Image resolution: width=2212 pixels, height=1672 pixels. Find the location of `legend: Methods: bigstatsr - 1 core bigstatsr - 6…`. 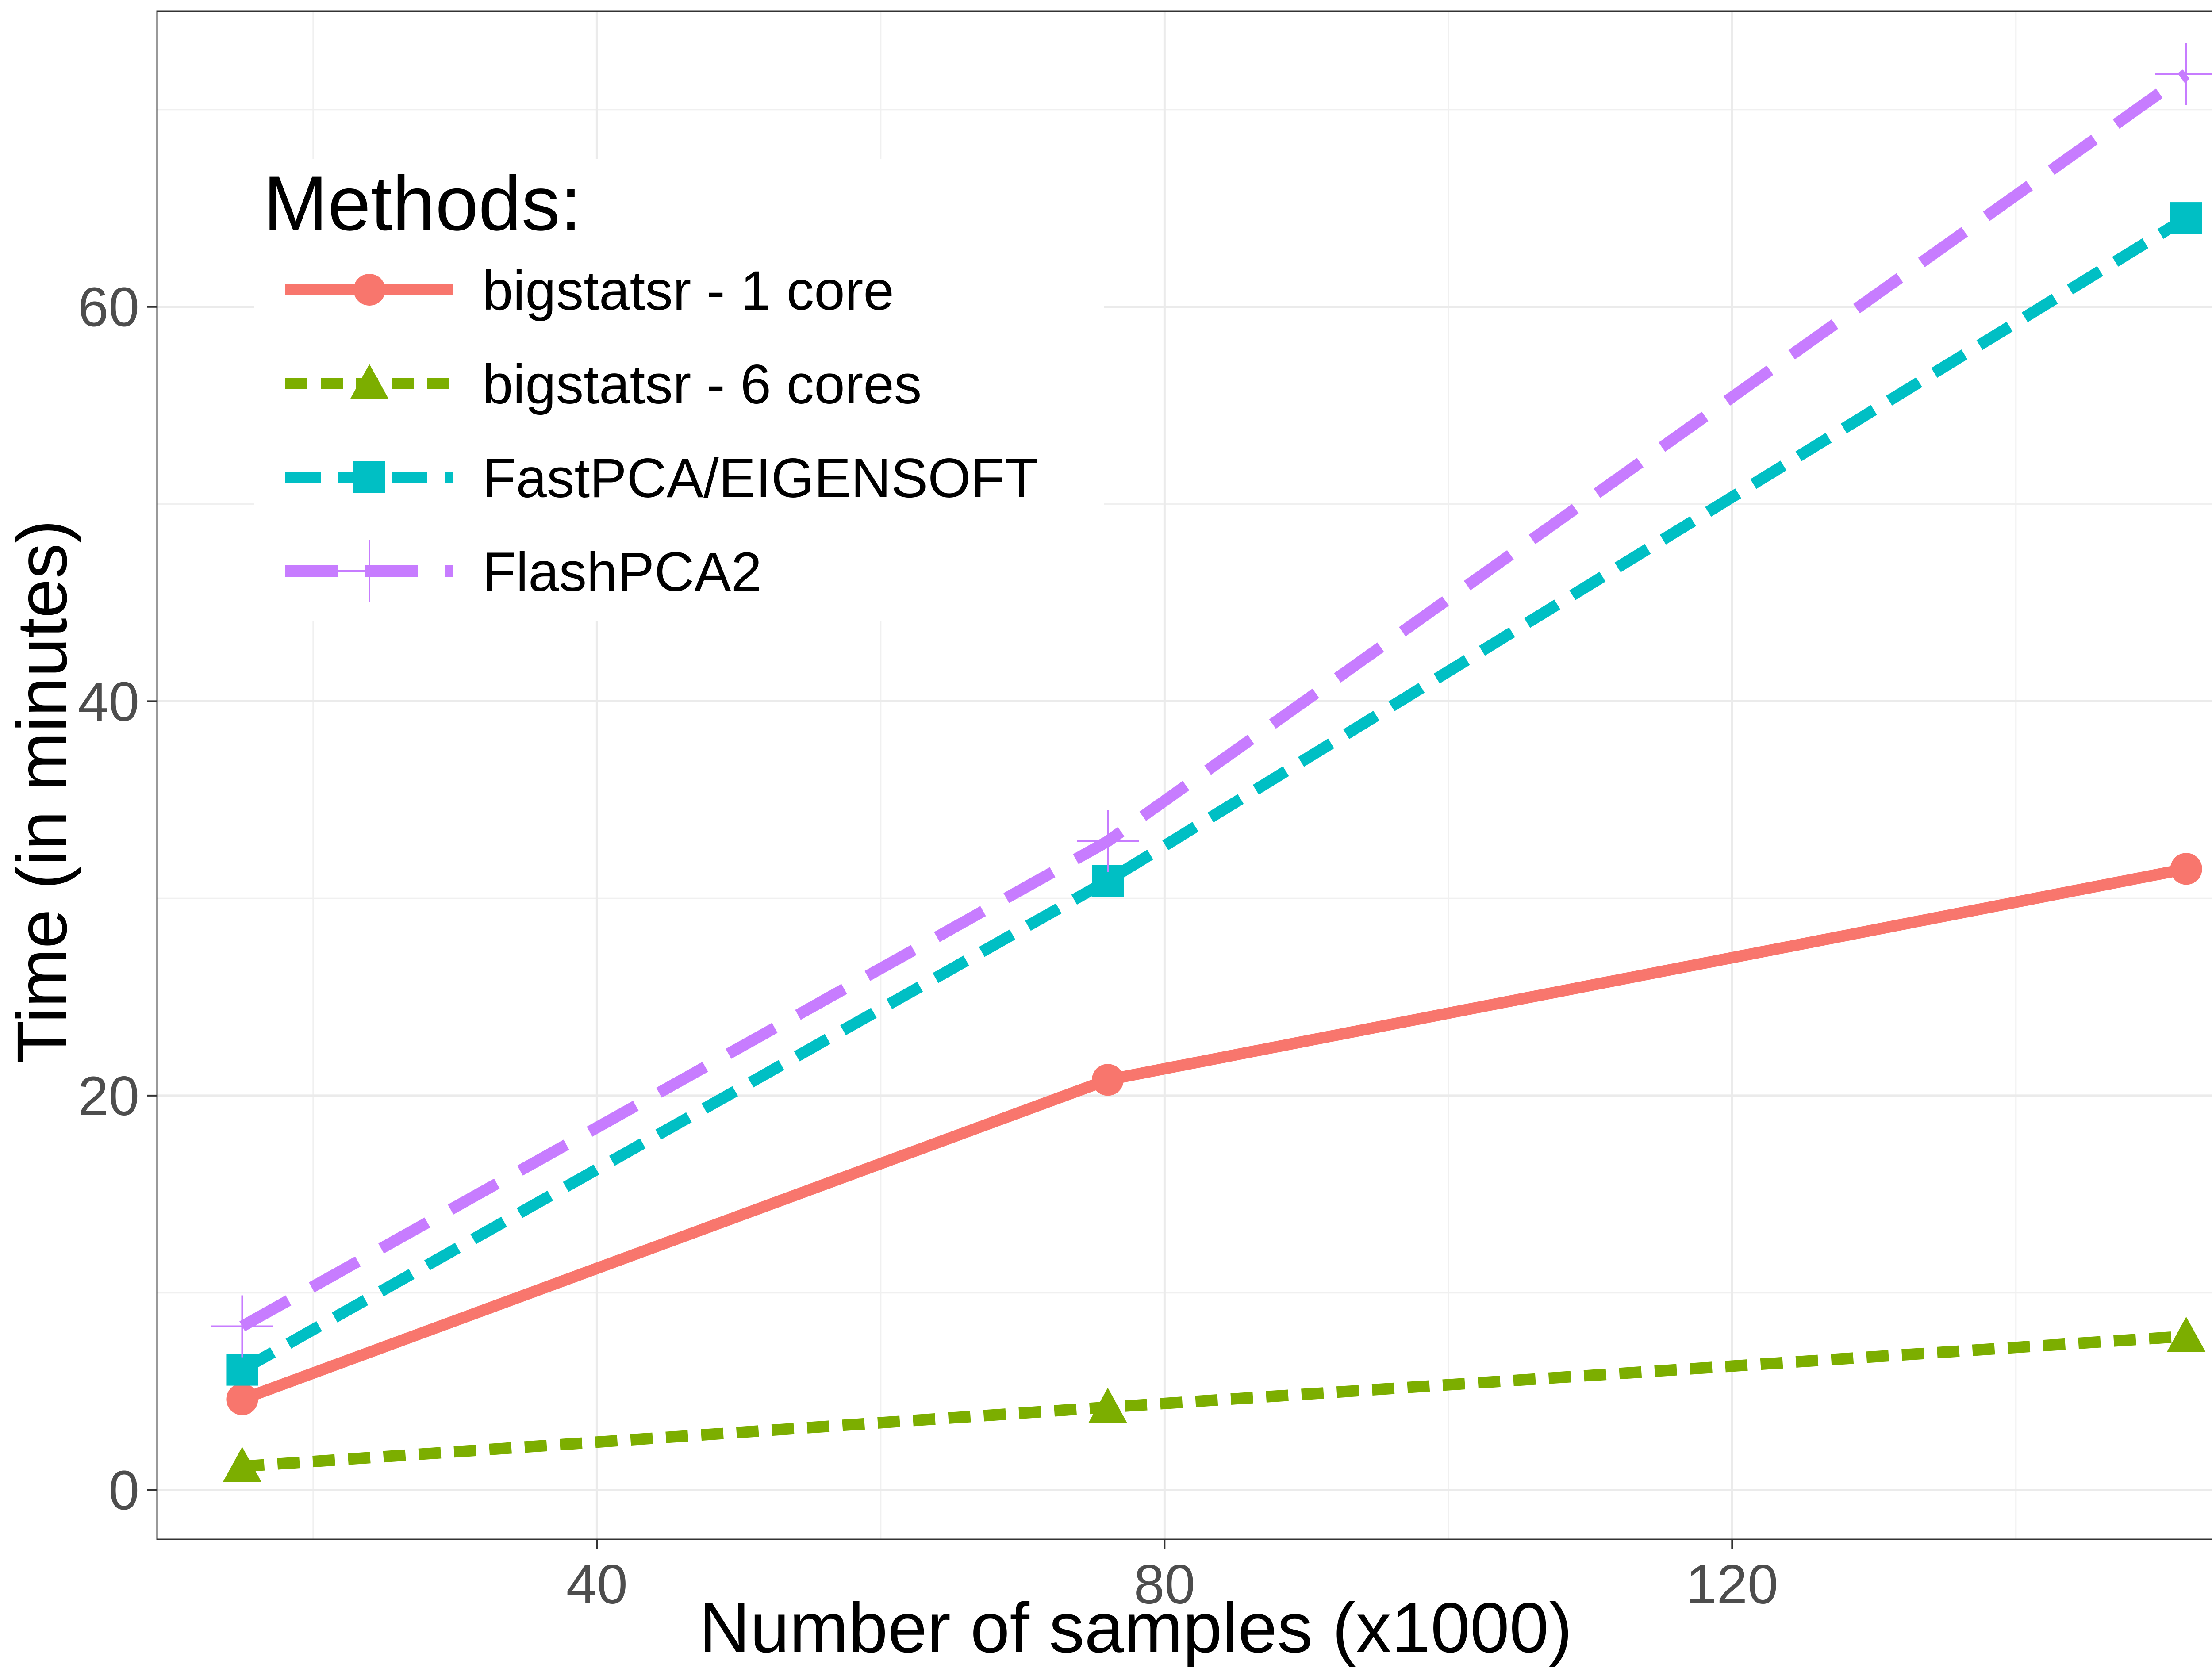

legend: Methods: bigstatsr - 1 core bigstatsr - 6… is located at coordinates (679, 390).